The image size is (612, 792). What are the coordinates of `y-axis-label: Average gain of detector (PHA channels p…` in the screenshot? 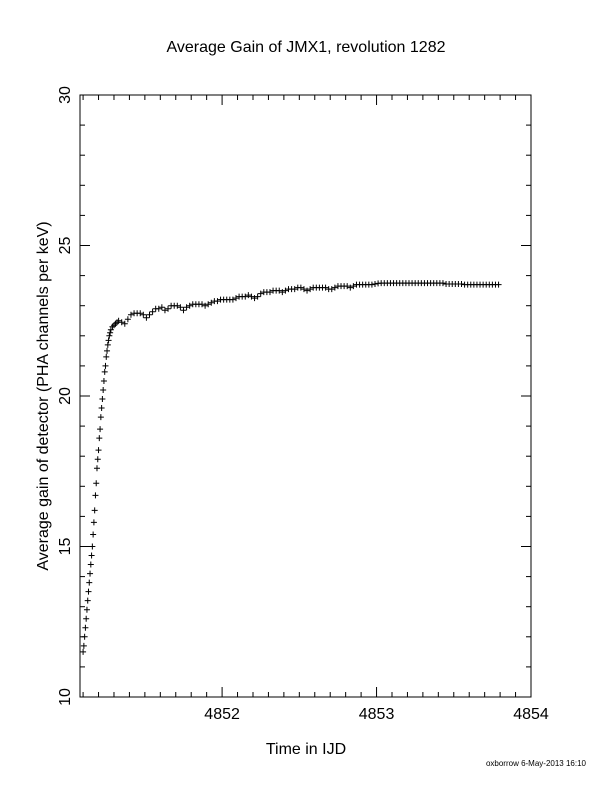 It's located at (43, 395).